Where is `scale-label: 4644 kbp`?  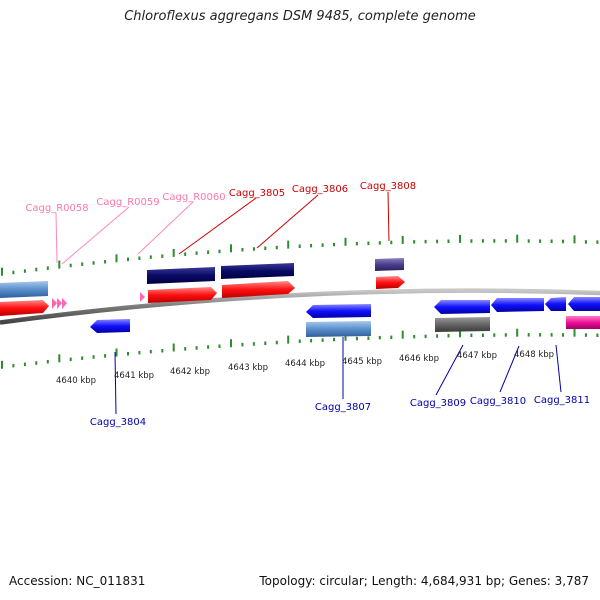
scale-label: 4644 kbp is located at coordinates (305, 364).